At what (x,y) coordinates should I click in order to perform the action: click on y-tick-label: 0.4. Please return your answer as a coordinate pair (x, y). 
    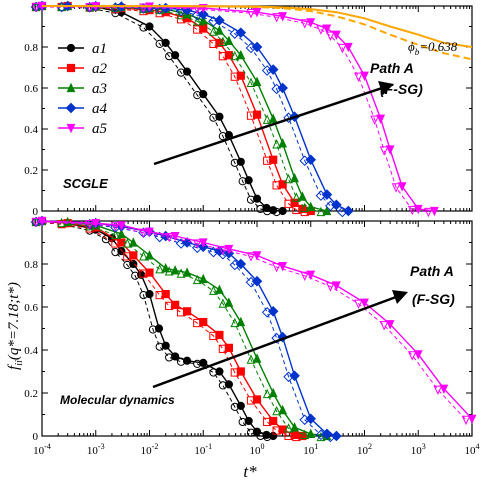
    Looking at the image, I should click on (31, 351).